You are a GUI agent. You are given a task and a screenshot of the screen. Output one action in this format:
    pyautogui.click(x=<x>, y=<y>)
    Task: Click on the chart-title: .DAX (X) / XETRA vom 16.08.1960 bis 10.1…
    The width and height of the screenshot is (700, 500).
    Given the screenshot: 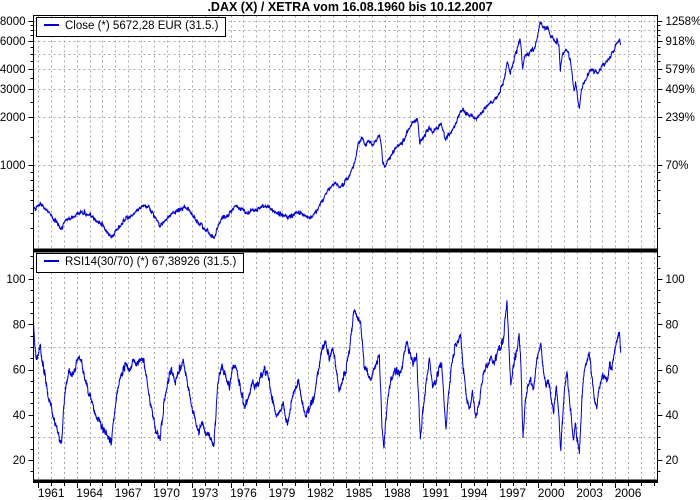 What is the action you would take?
    pyautogui.click(x=350, y=7)
    